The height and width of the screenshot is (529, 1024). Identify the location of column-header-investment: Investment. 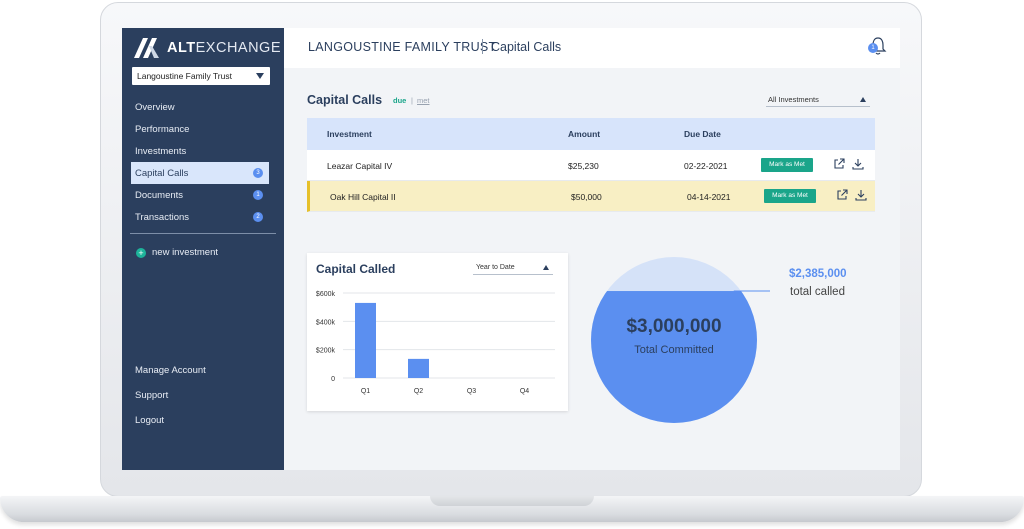
(349, 134).